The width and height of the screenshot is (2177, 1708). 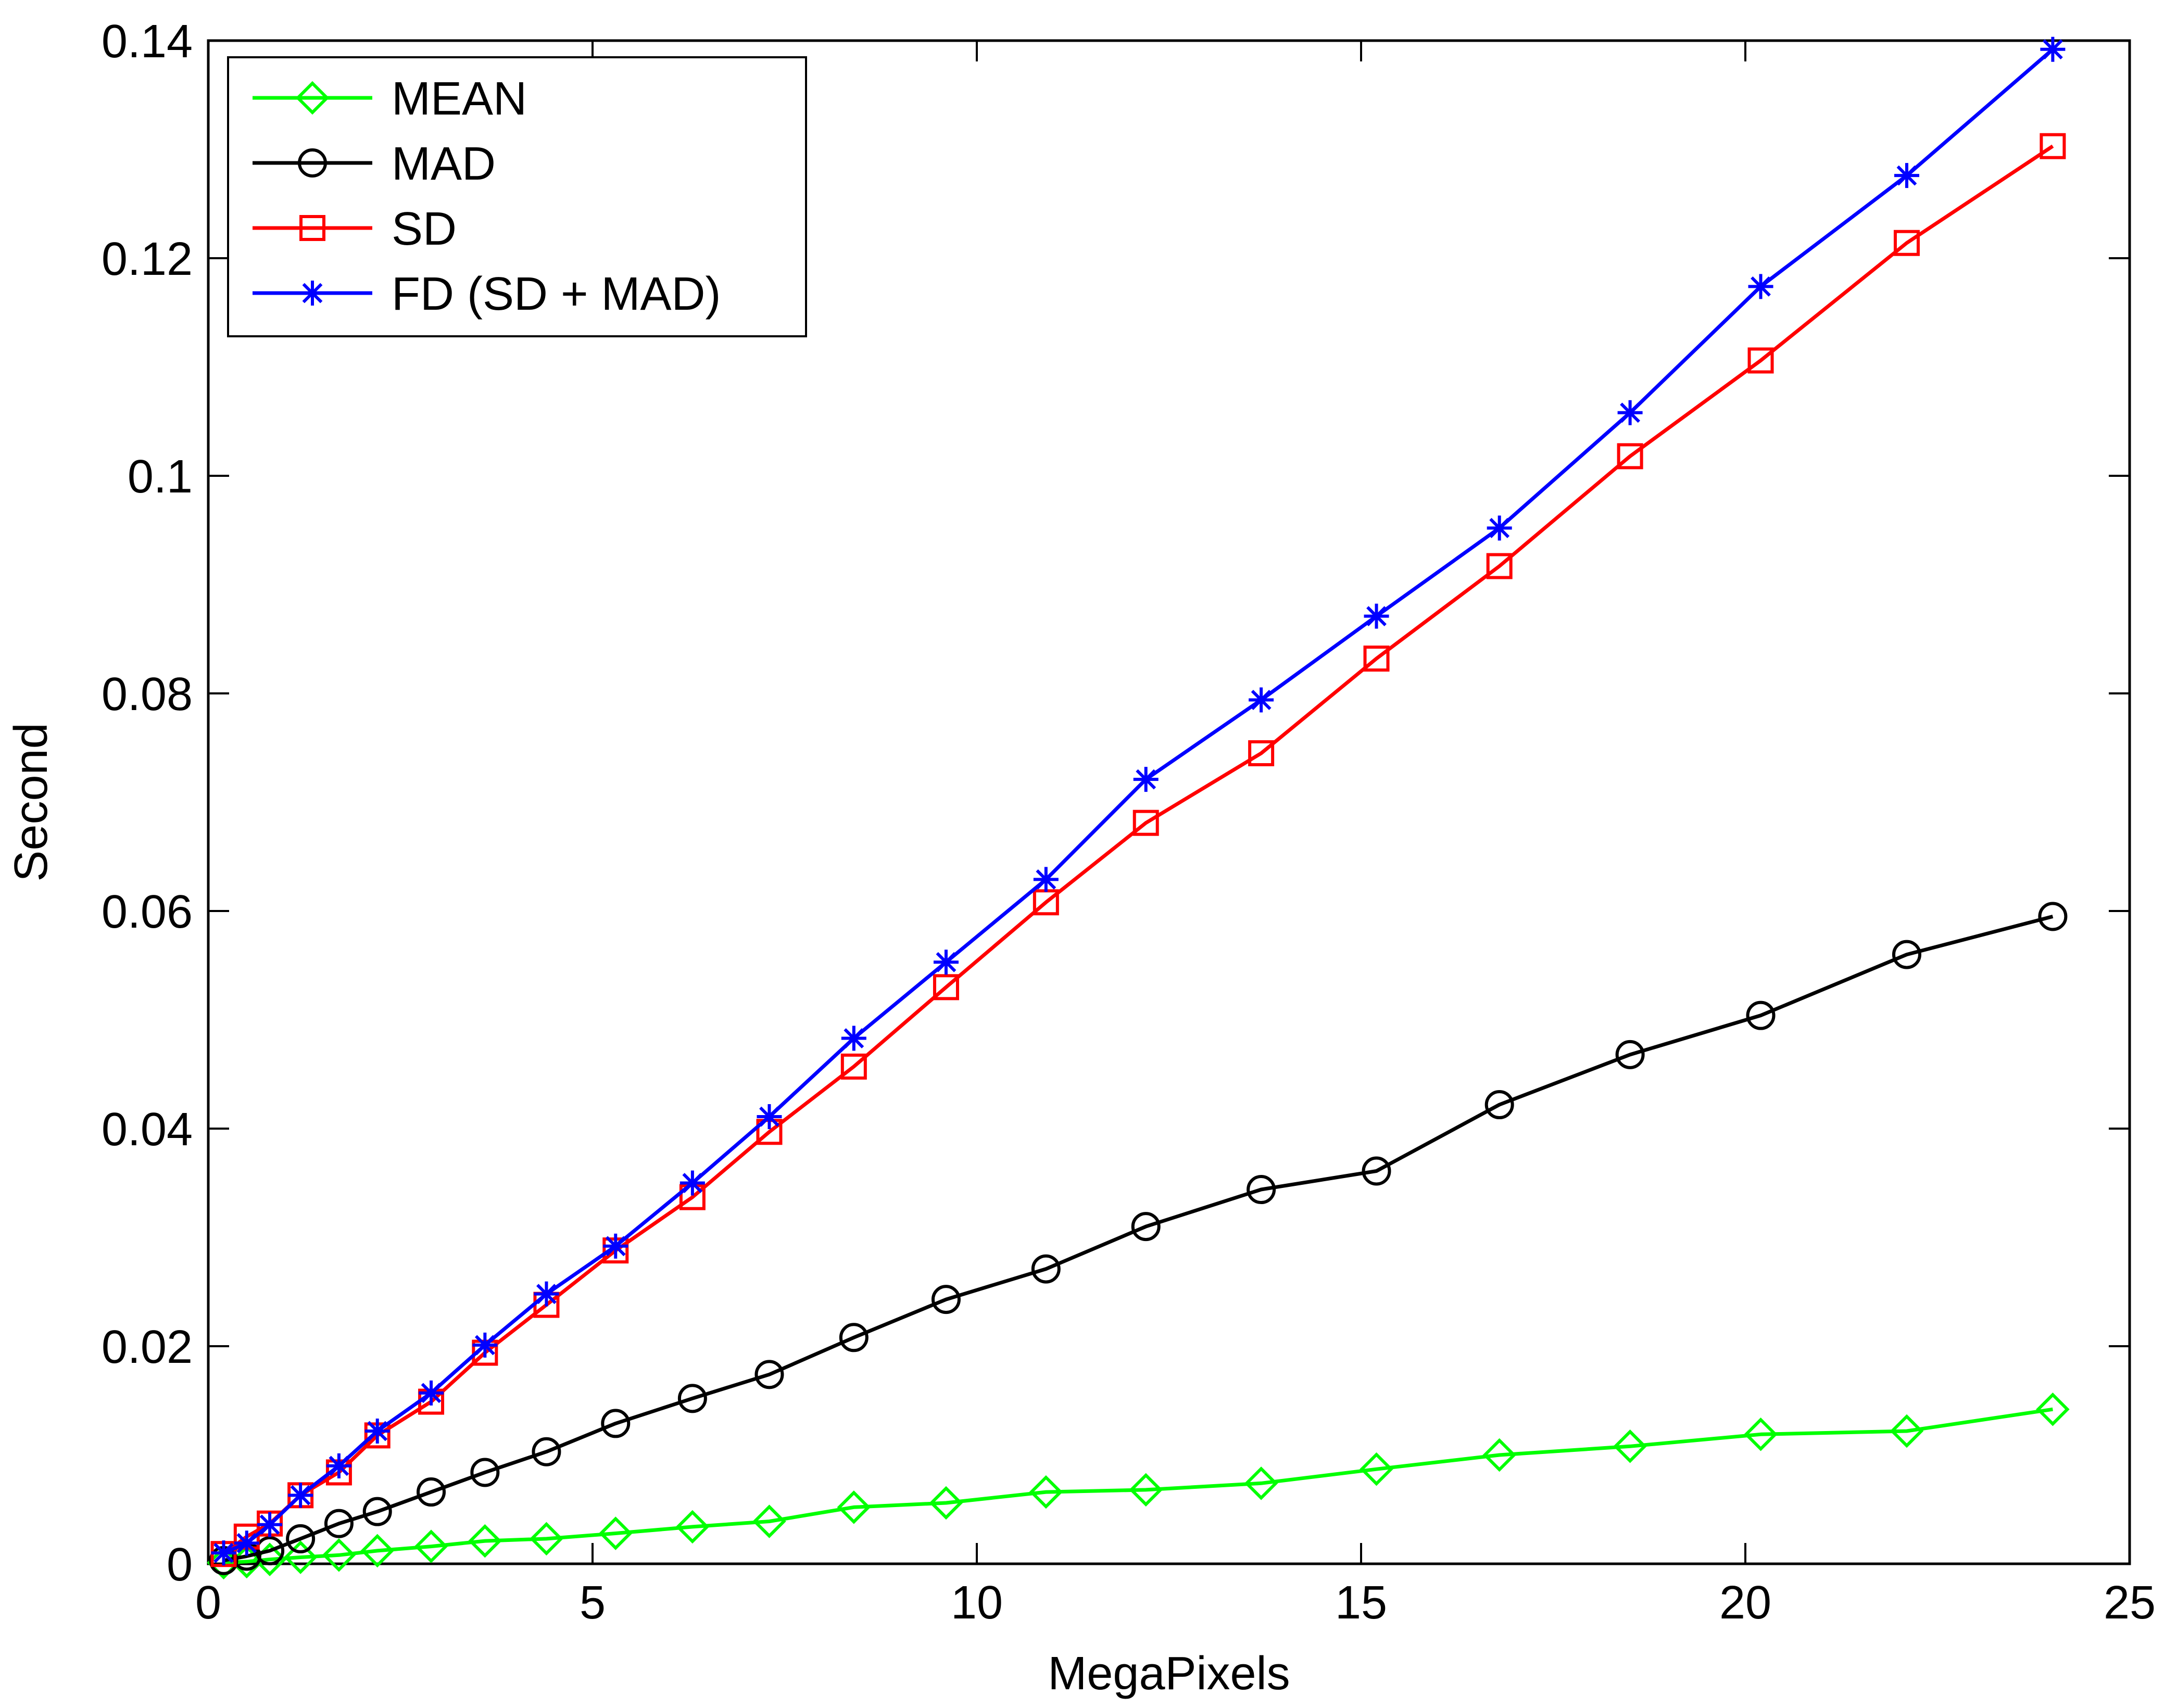 What do you see at coordinates (977, 1603) in the screenshot?
I see `x-tick-label: 10` at bounding box center [977, 1603].